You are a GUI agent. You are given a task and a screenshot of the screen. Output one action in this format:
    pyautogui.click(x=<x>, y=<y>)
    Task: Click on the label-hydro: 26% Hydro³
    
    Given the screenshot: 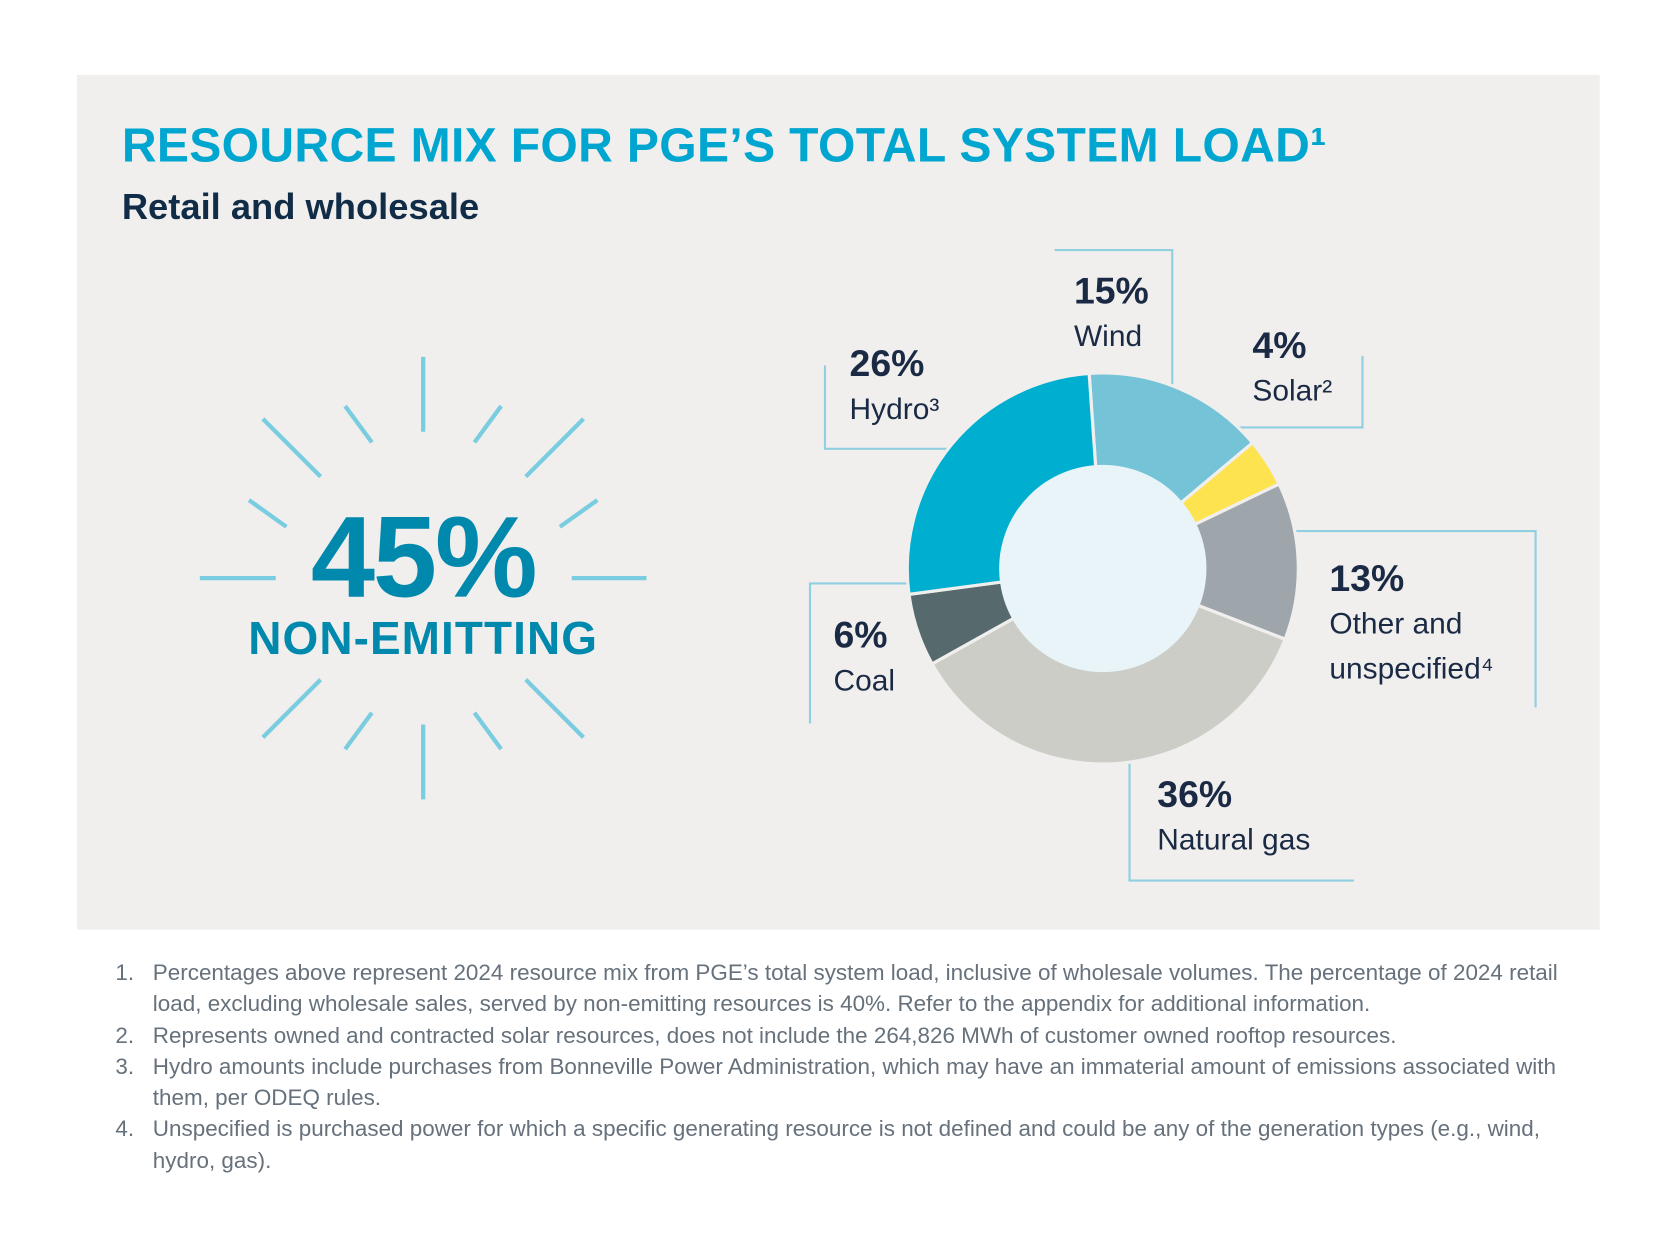 What is the action you would take?
    pyautogui.click(x=895, y=387)
    